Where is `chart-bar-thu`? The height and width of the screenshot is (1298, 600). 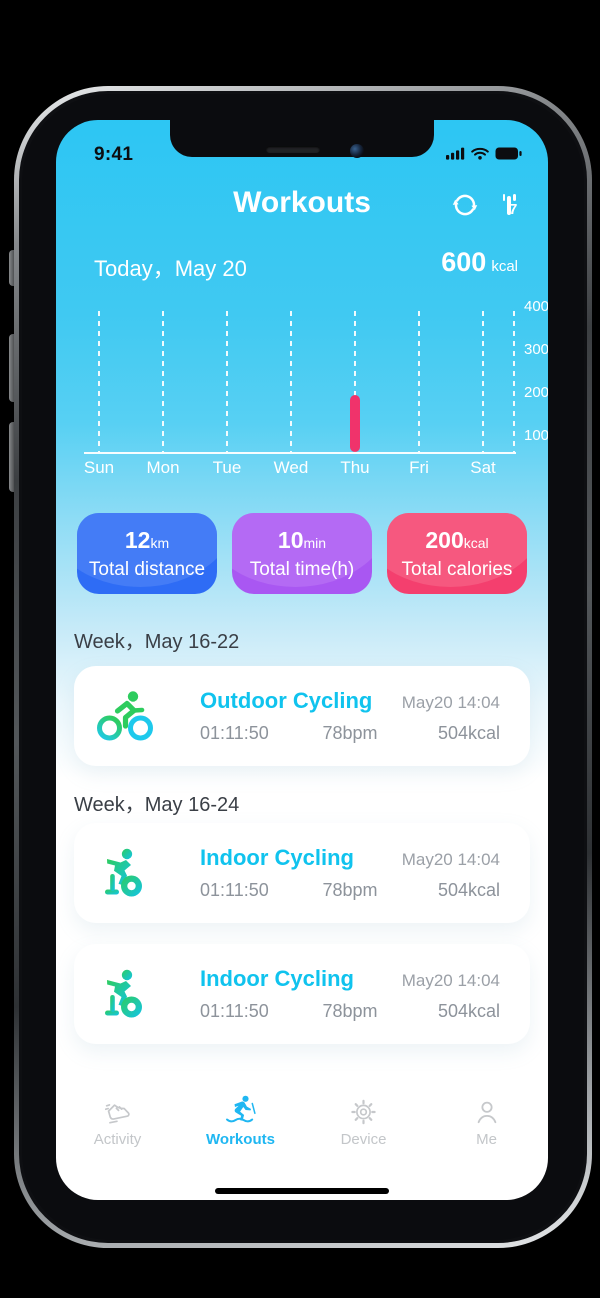
chart-bar-thu is located at coordinates (355, 423).